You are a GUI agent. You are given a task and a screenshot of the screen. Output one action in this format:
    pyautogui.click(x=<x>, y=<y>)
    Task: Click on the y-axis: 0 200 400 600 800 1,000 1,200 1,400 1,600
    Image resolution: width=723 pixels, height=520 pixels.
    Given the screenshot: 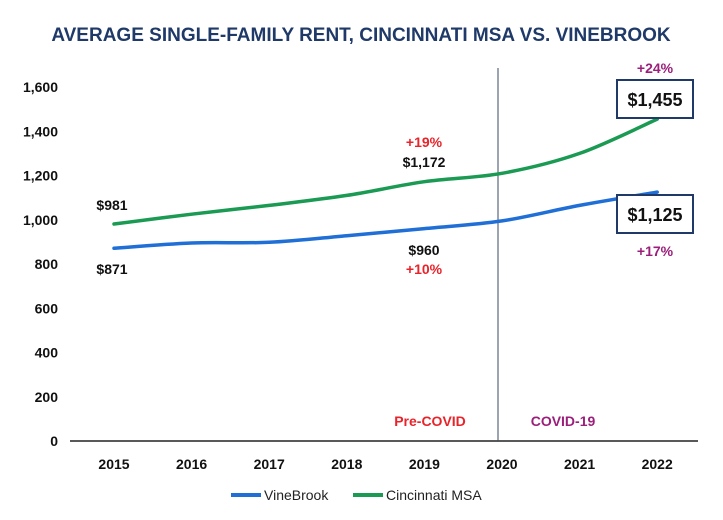 What is the action you would take?
    pyautogui.click(x=40, y=264)
    